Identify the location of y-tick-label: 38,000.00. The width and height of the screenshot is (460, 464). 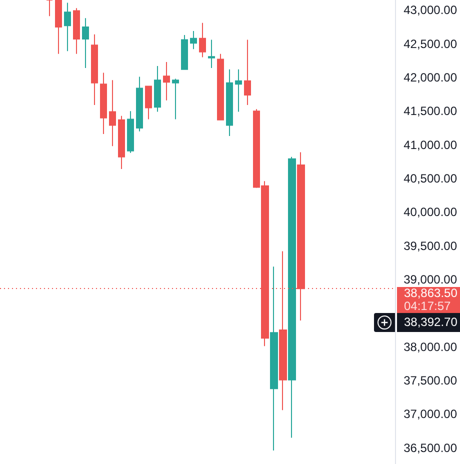
(431, 347).